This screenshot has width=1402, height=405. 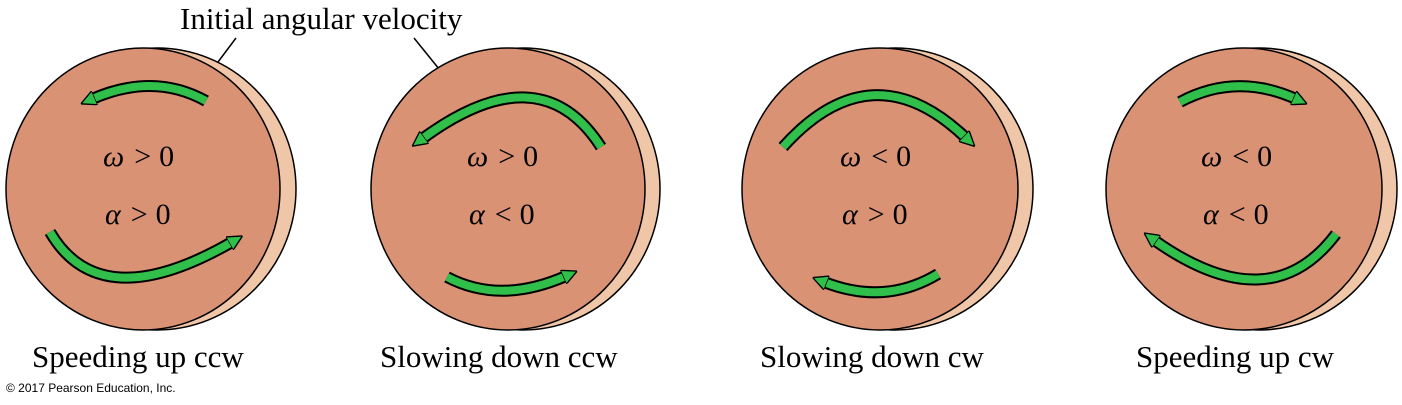 What do you see at coordinates (321, 18) in the screenshot?
I see `initial-angular-velocity-label: Initial angular velocity` at bounding box center [321, 18].